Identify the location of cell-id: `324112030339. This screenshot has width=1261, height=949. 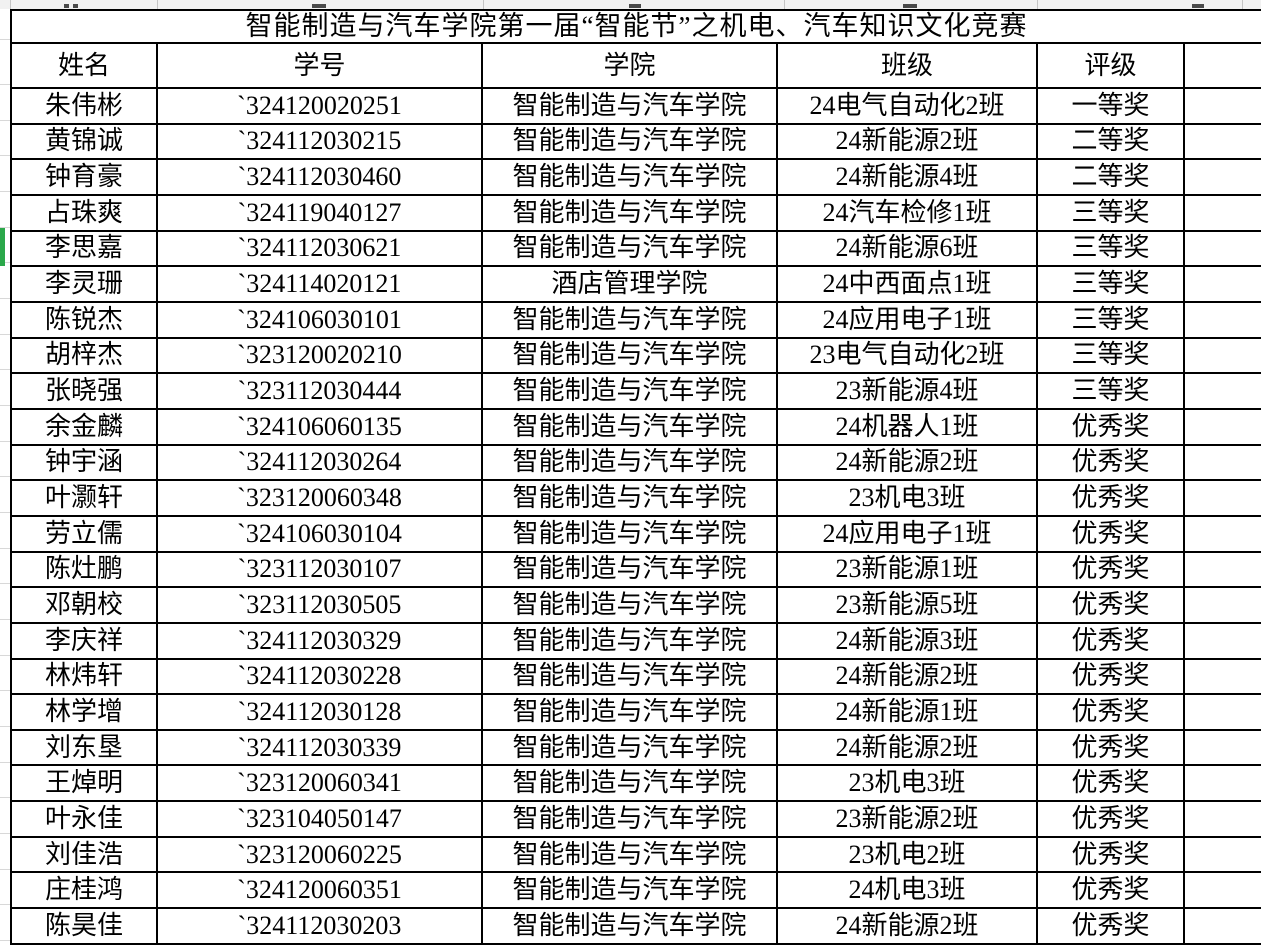
(320, 748).